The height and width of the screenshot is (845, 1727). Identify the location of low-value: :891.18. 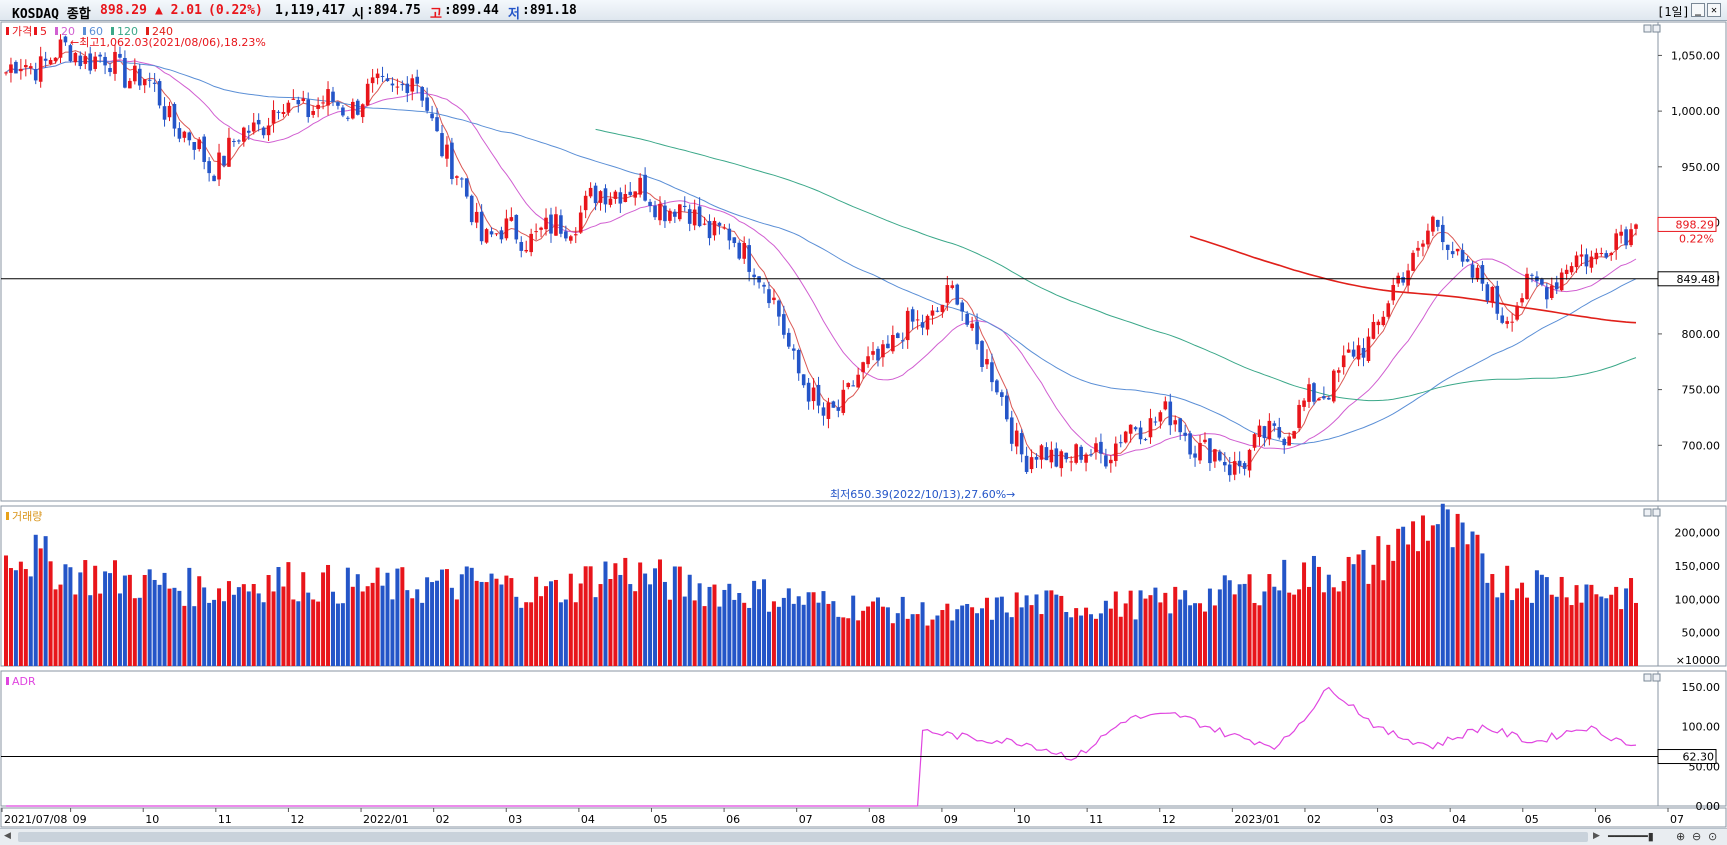
(549, 10).